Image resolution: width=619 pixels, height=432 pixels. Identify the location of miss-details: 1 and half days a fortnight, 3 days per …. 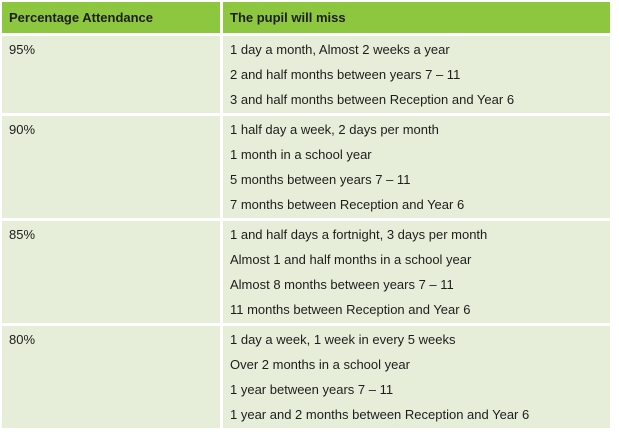
(416, 272).